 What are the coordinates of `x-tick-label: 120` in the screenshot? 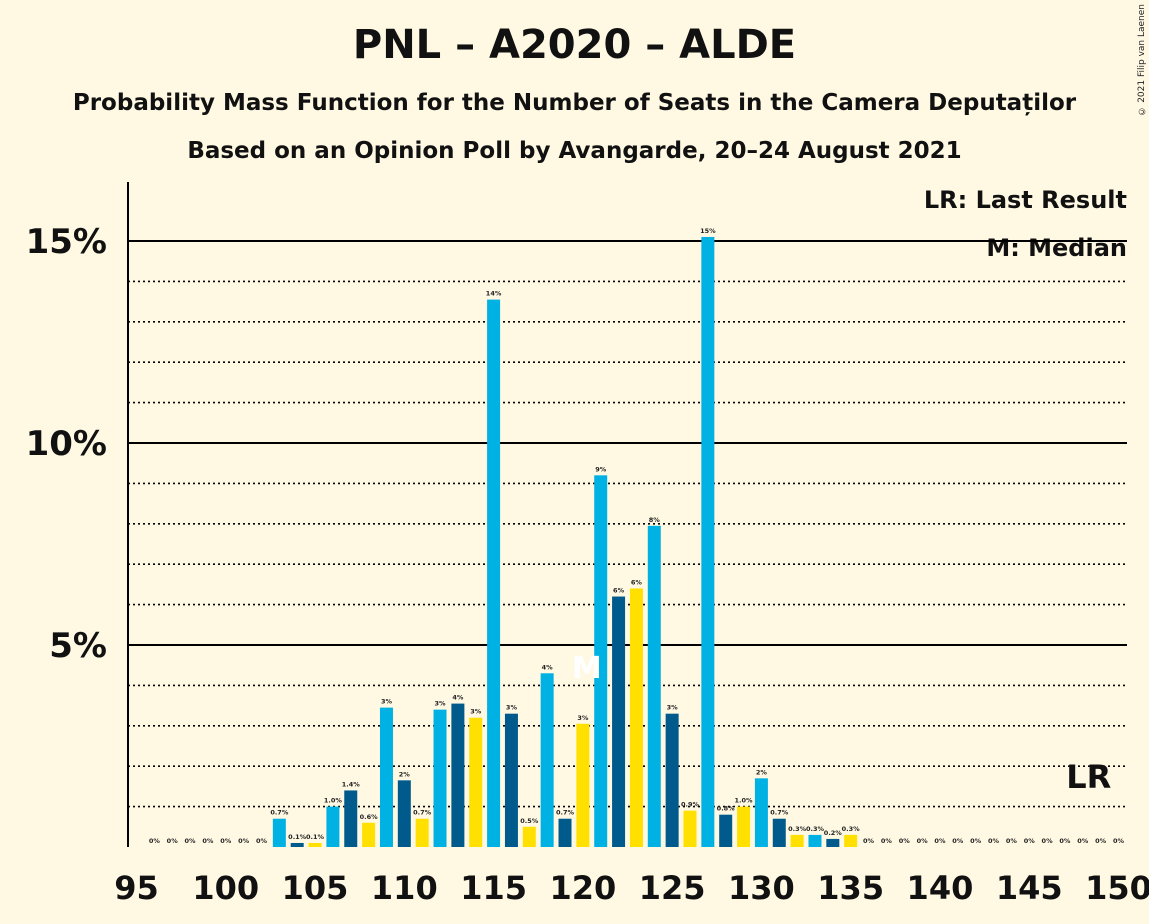 It's located at (582, 888).